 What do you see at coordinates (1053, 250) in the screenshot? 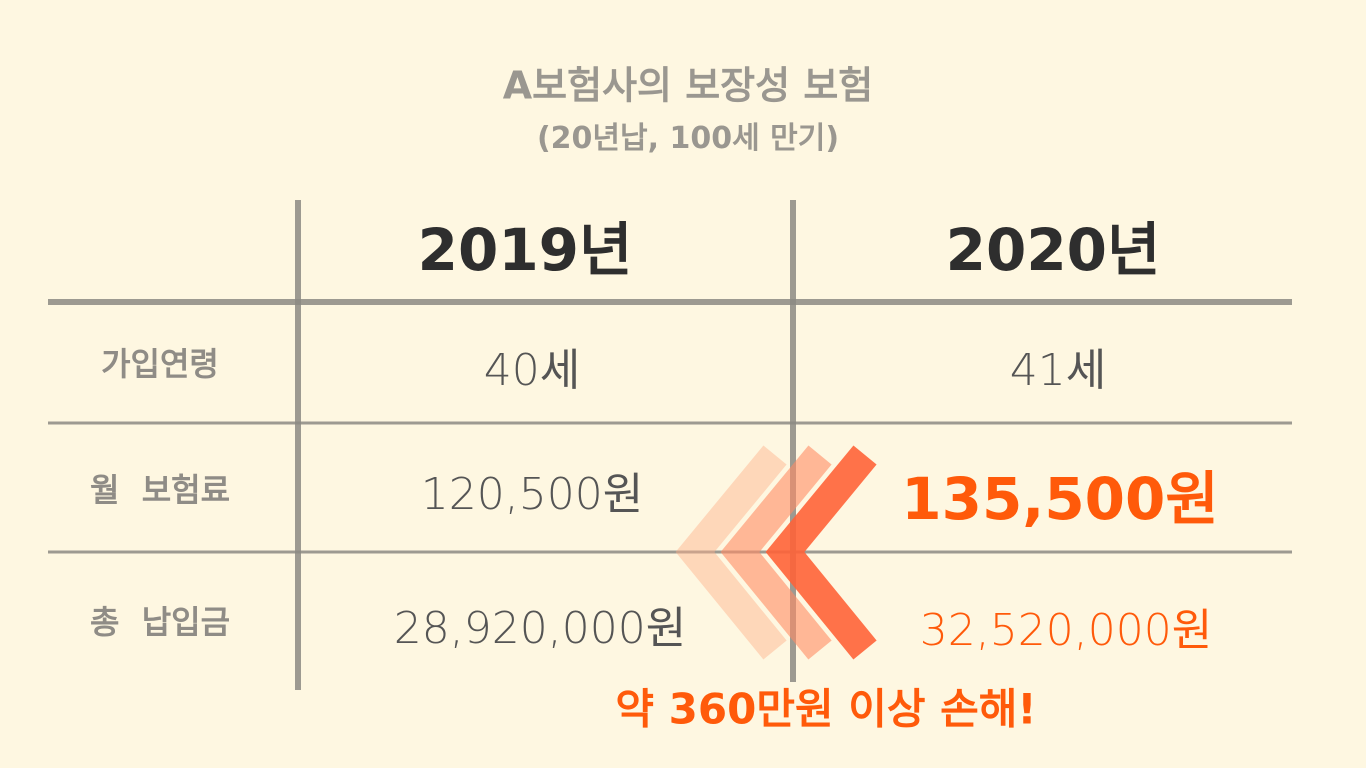
I see `column-header: 2020년` at bounding box center [1053, 250].